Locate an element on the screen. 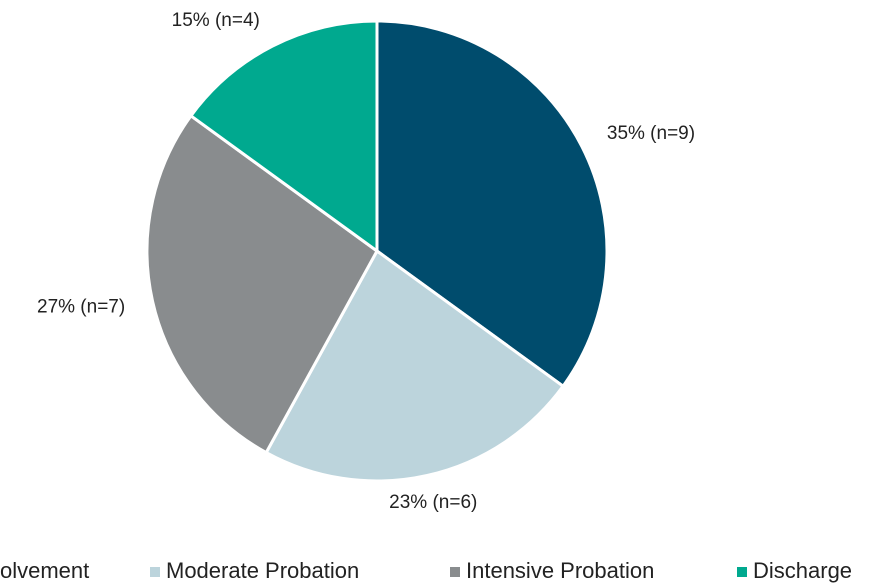  data-label: 15% (n=4) is located at coordinates (216, 20).